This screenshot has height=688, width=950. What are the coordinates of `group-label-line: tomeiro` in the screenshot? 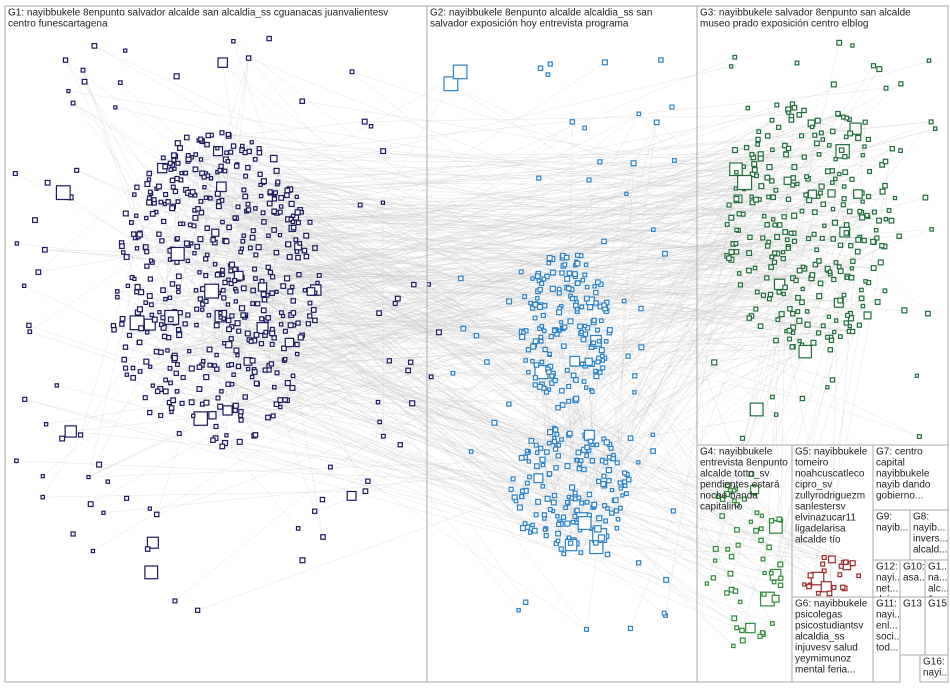 It's located at (812, 462).